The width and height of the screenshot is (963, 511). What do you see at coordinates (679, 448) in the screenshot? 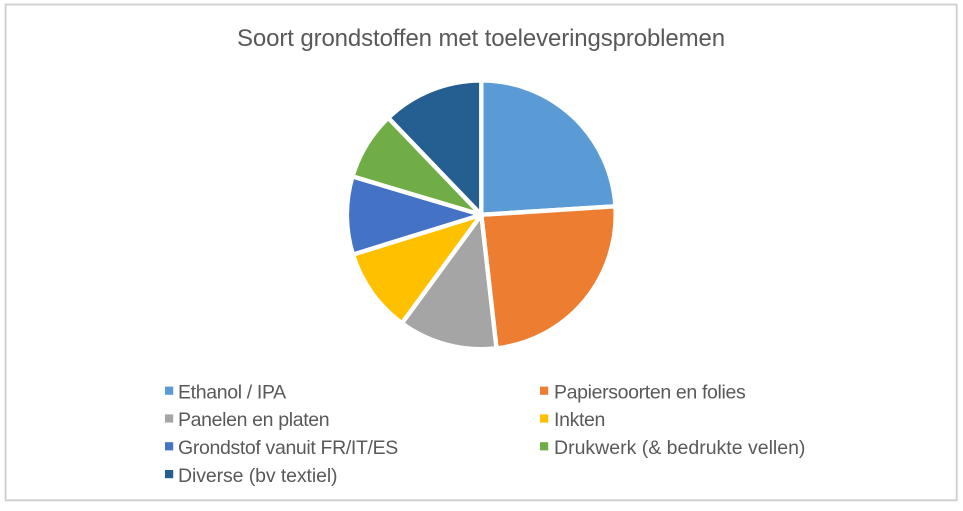
I see `svg-text: Drukwerk (& bedrukte vellen)` at bounding box center [679, 448].